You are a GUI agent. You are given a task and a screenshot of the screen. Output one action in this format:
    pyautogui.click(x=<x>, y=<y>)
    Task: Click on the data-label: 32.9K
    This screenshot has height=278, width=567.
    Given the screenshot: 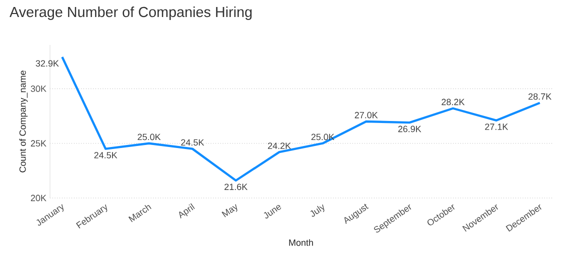 What is the action you would take?
    pyautogui.click(x=47, y=63)
    